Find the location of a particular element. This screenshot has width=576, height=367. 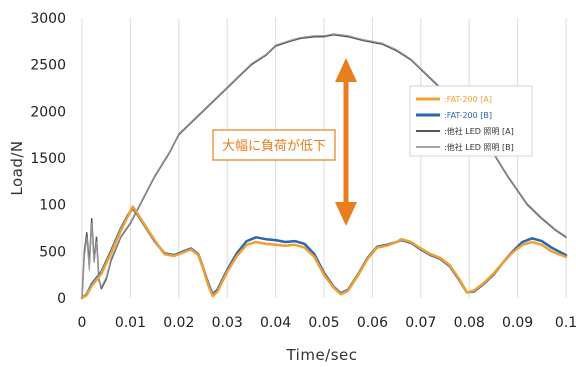

y-tick-label: 100 is located at coordinates (52, 206).